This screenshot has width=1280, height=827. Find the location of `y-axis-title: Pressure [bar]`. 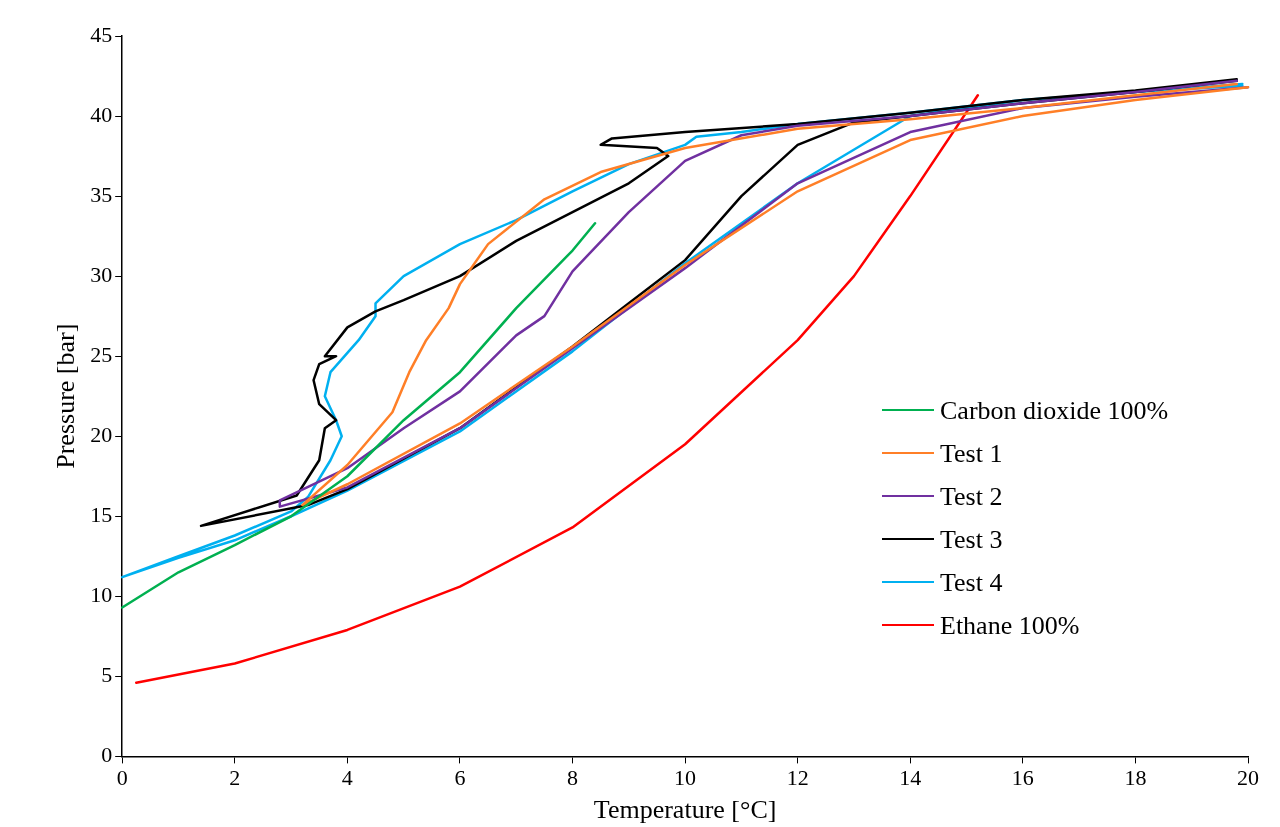

y-axis-title: Pressure [bar] is located at coordinates (66, 396).